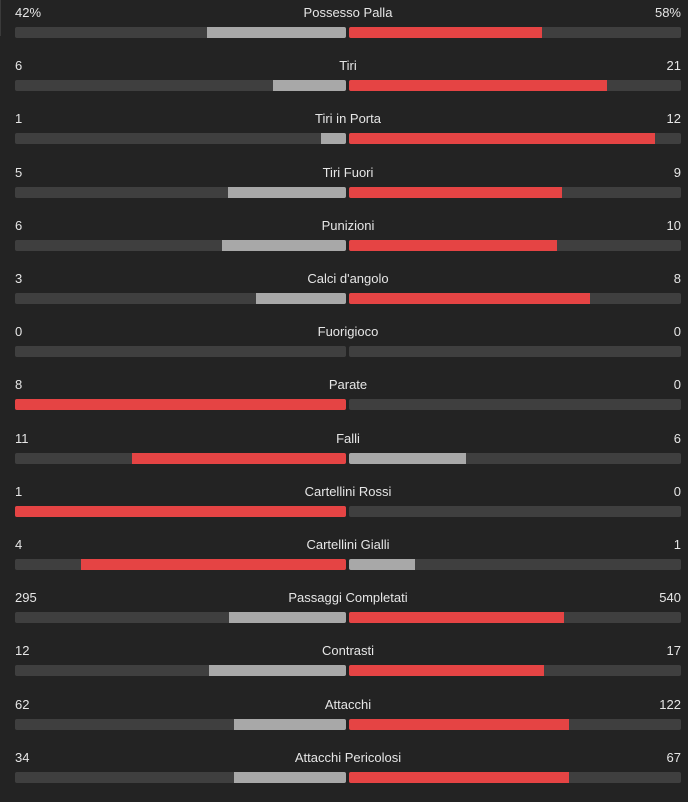 Image resolution: width=688 pixels, height=802 pixels. What do you see at coordinates (677, 438) in the screenshot?
I see `away-value: 6` at bounding box center [677, 438].